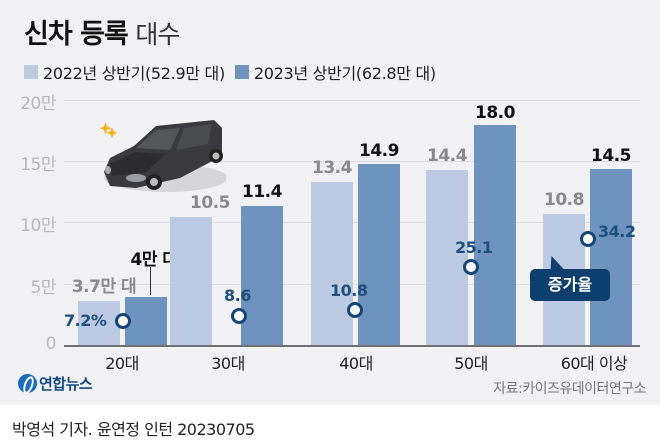 Image resolution: width=660 pixels, height=444 pixels. I want to click on bar-30s-2022, so click(191, 281).